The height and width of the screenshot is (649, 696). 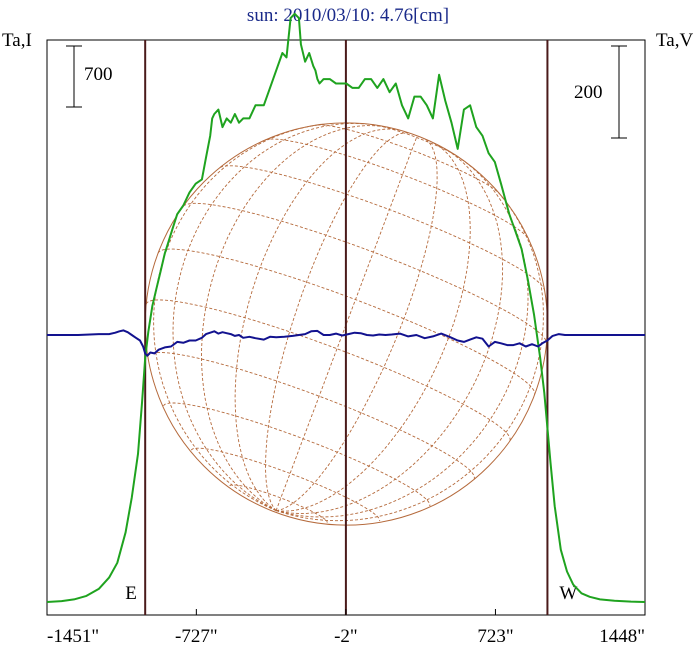 I want to click on x-tick-label: -2", so click(x=346, y=636).